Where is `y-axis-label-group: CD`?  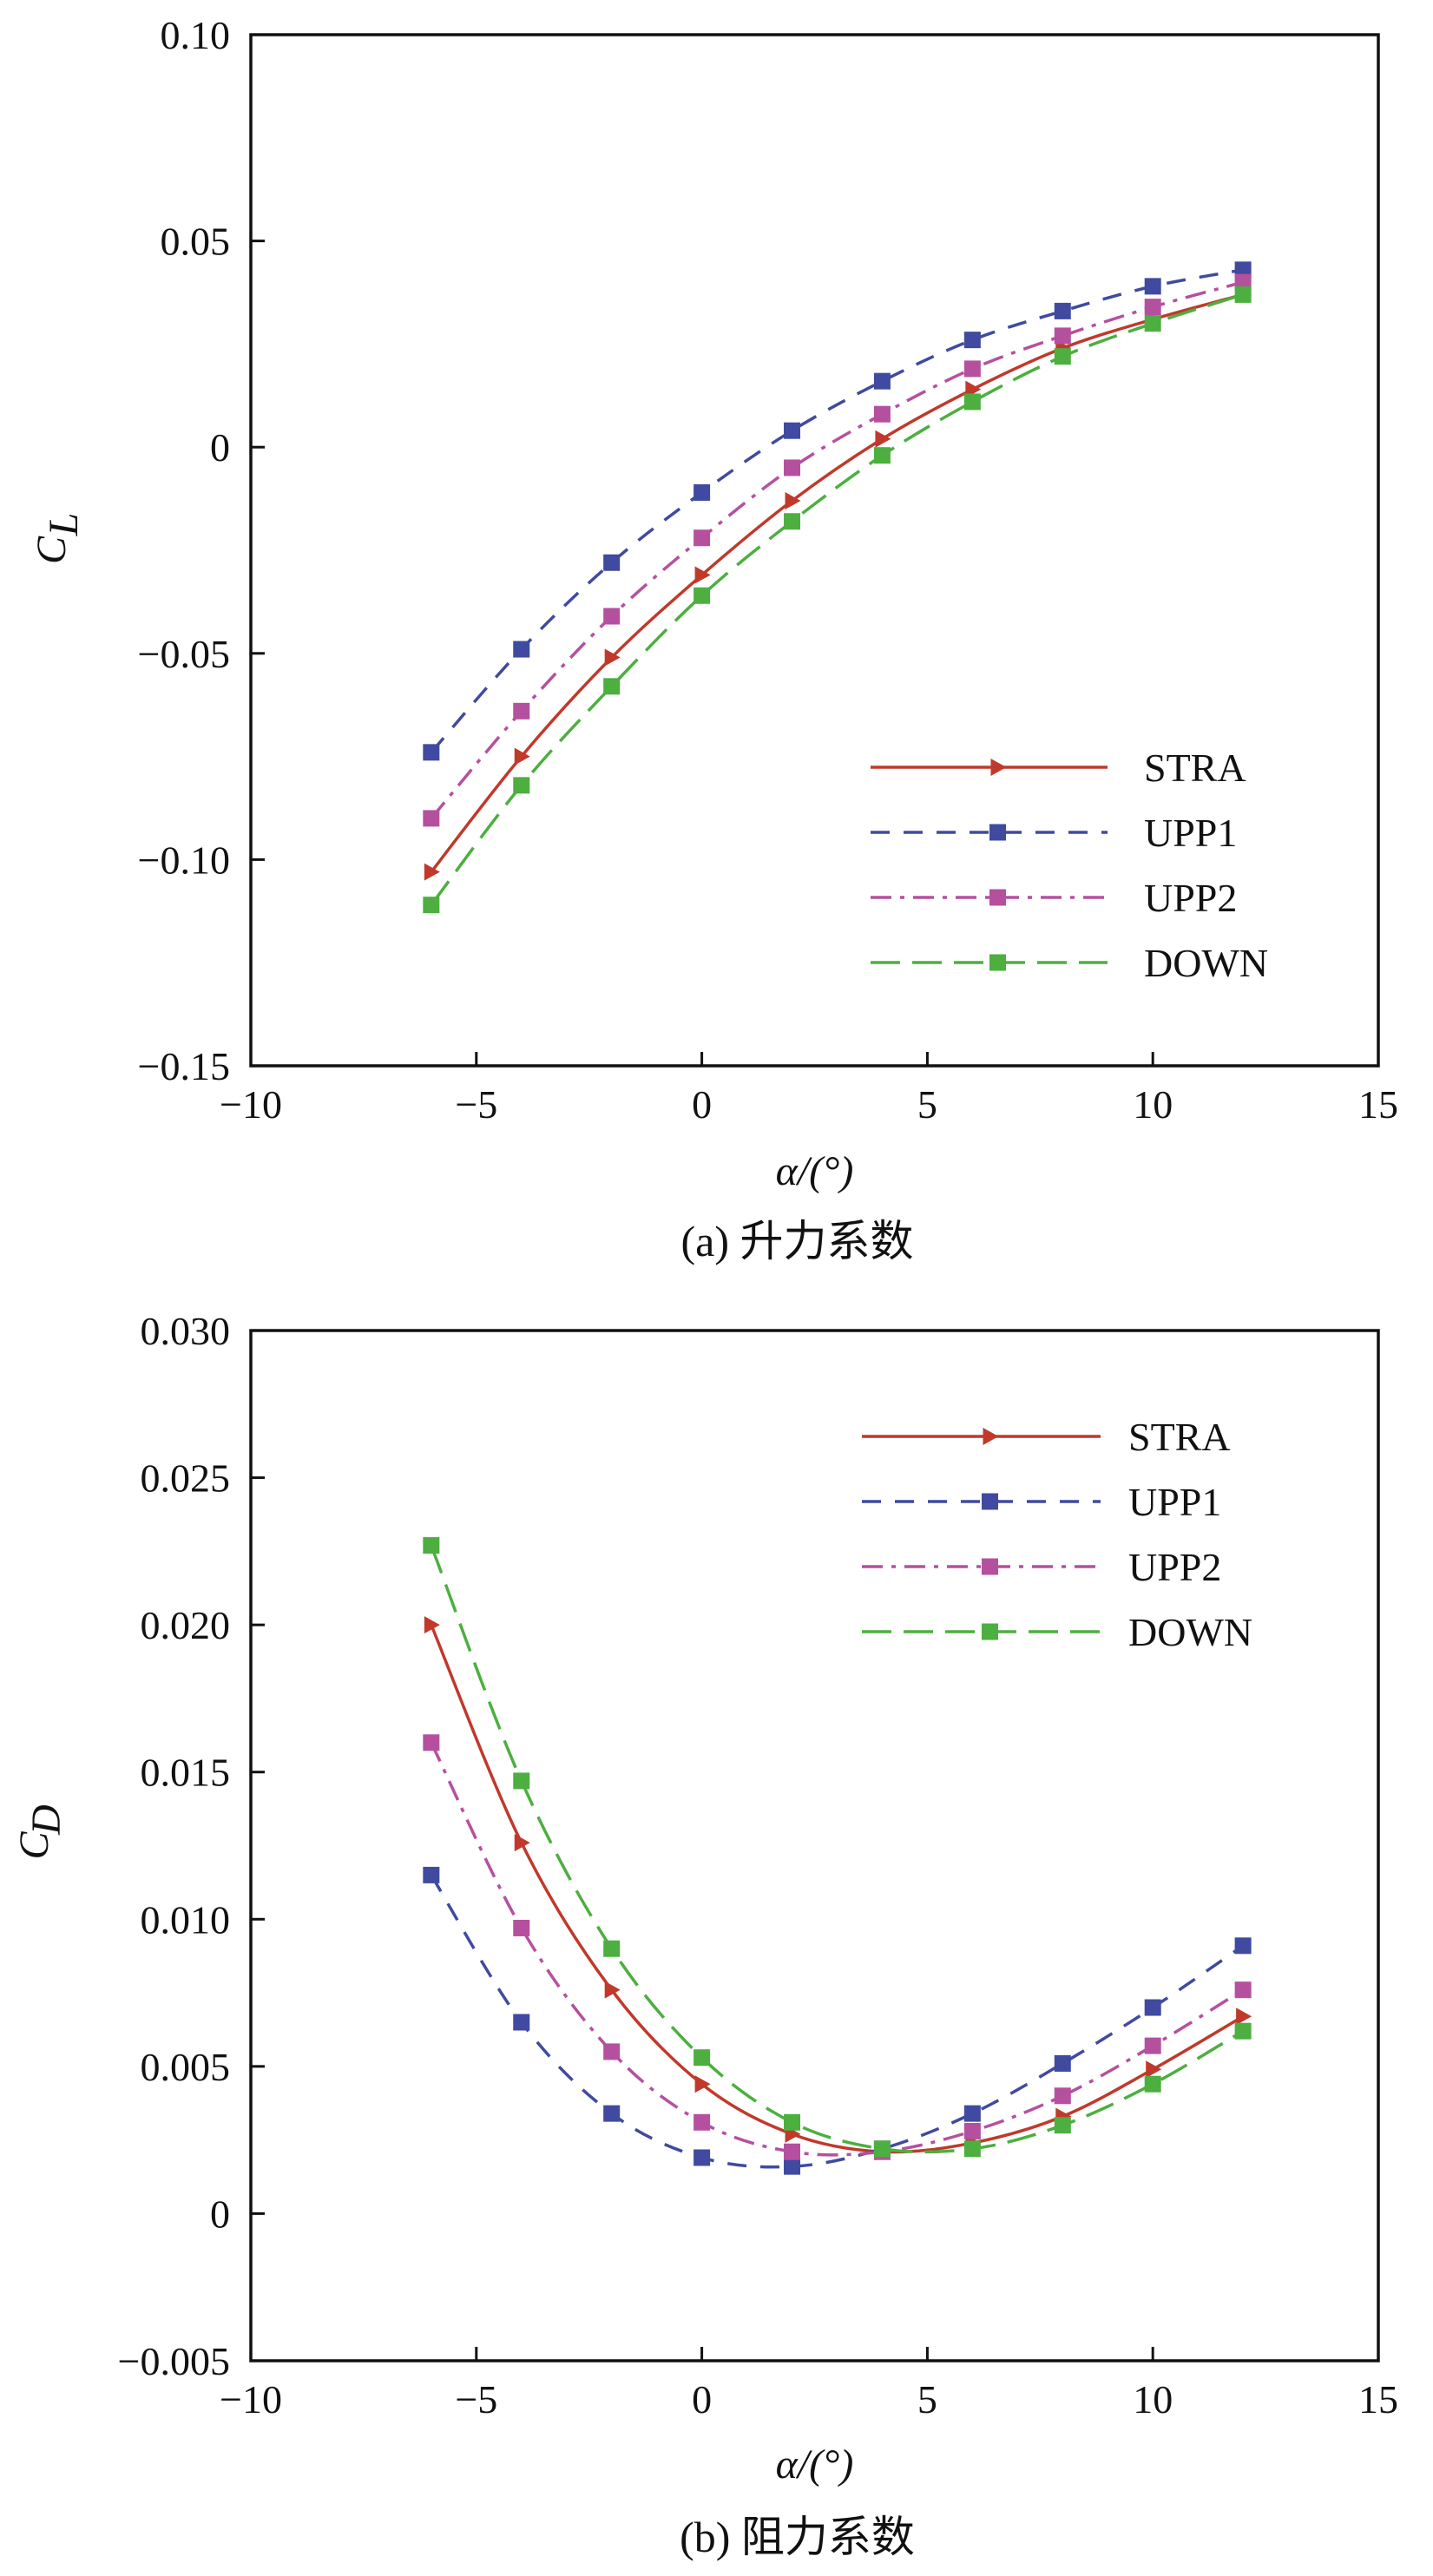
y-axis-label-group: CD is located at coordinates (40, 1831).